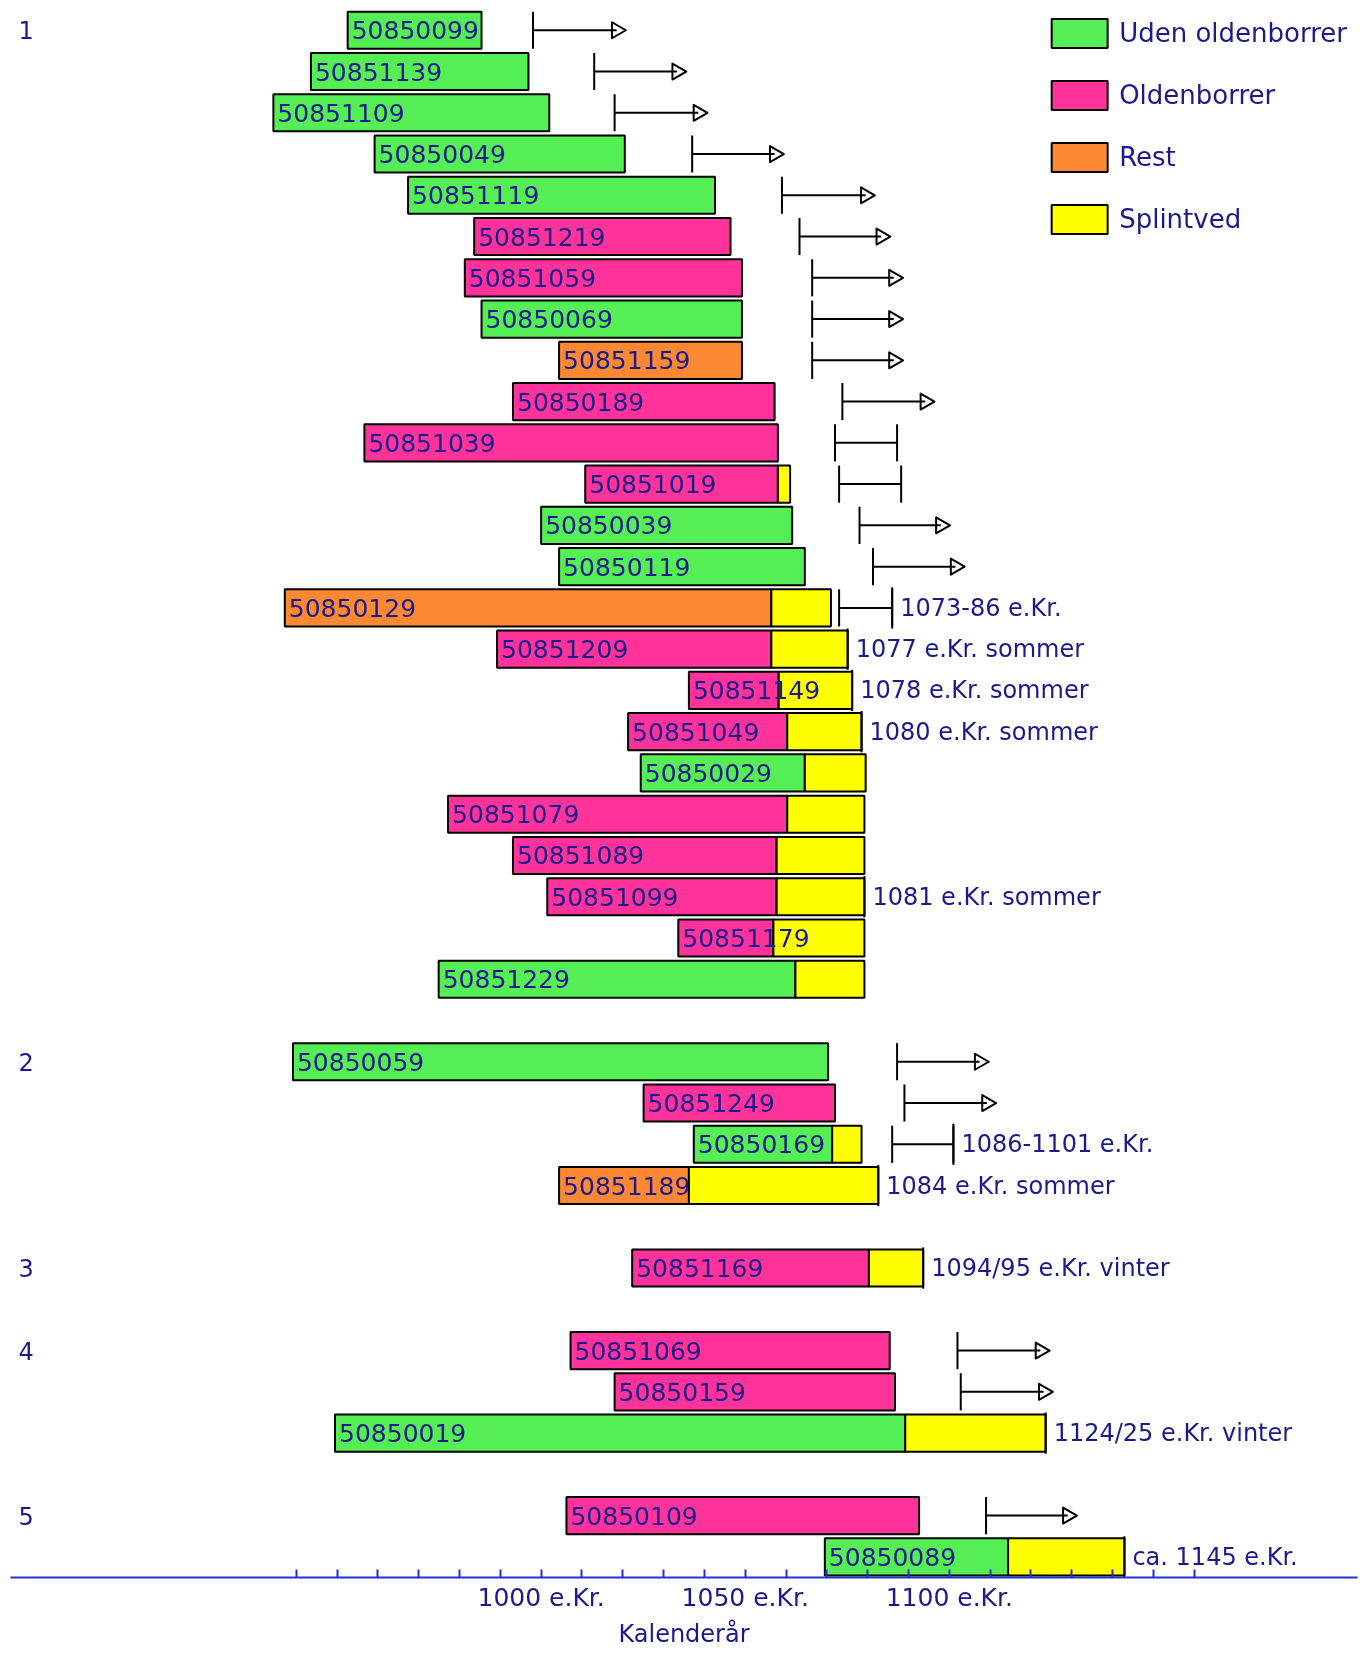 The height and width of the screenshot is (1656, 1367). Describe the element at coordinates (26, 1351) in the screenshot. I see `annotation: 4` at that location.